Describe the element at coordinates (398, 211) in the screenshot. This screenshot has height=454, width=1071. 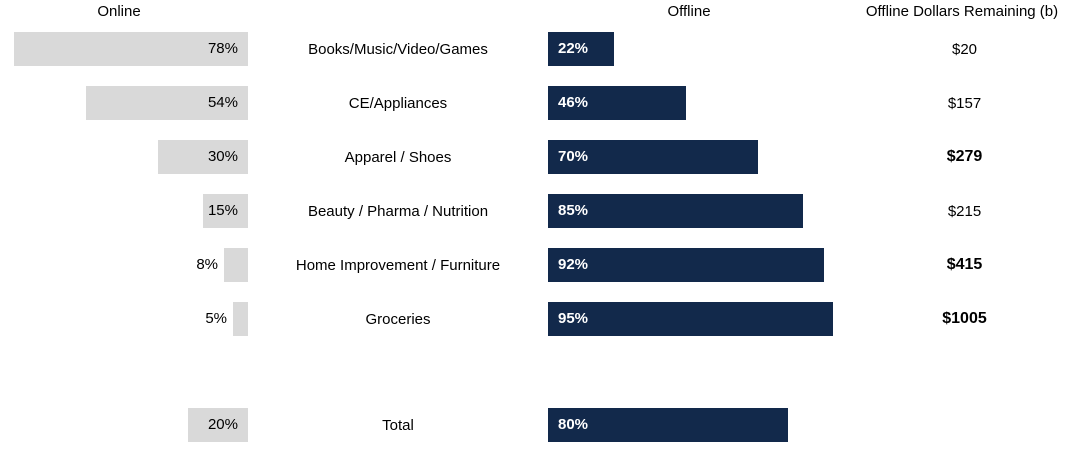
I see `category-label: Beauty / Pharma / Nutrition` at that location.